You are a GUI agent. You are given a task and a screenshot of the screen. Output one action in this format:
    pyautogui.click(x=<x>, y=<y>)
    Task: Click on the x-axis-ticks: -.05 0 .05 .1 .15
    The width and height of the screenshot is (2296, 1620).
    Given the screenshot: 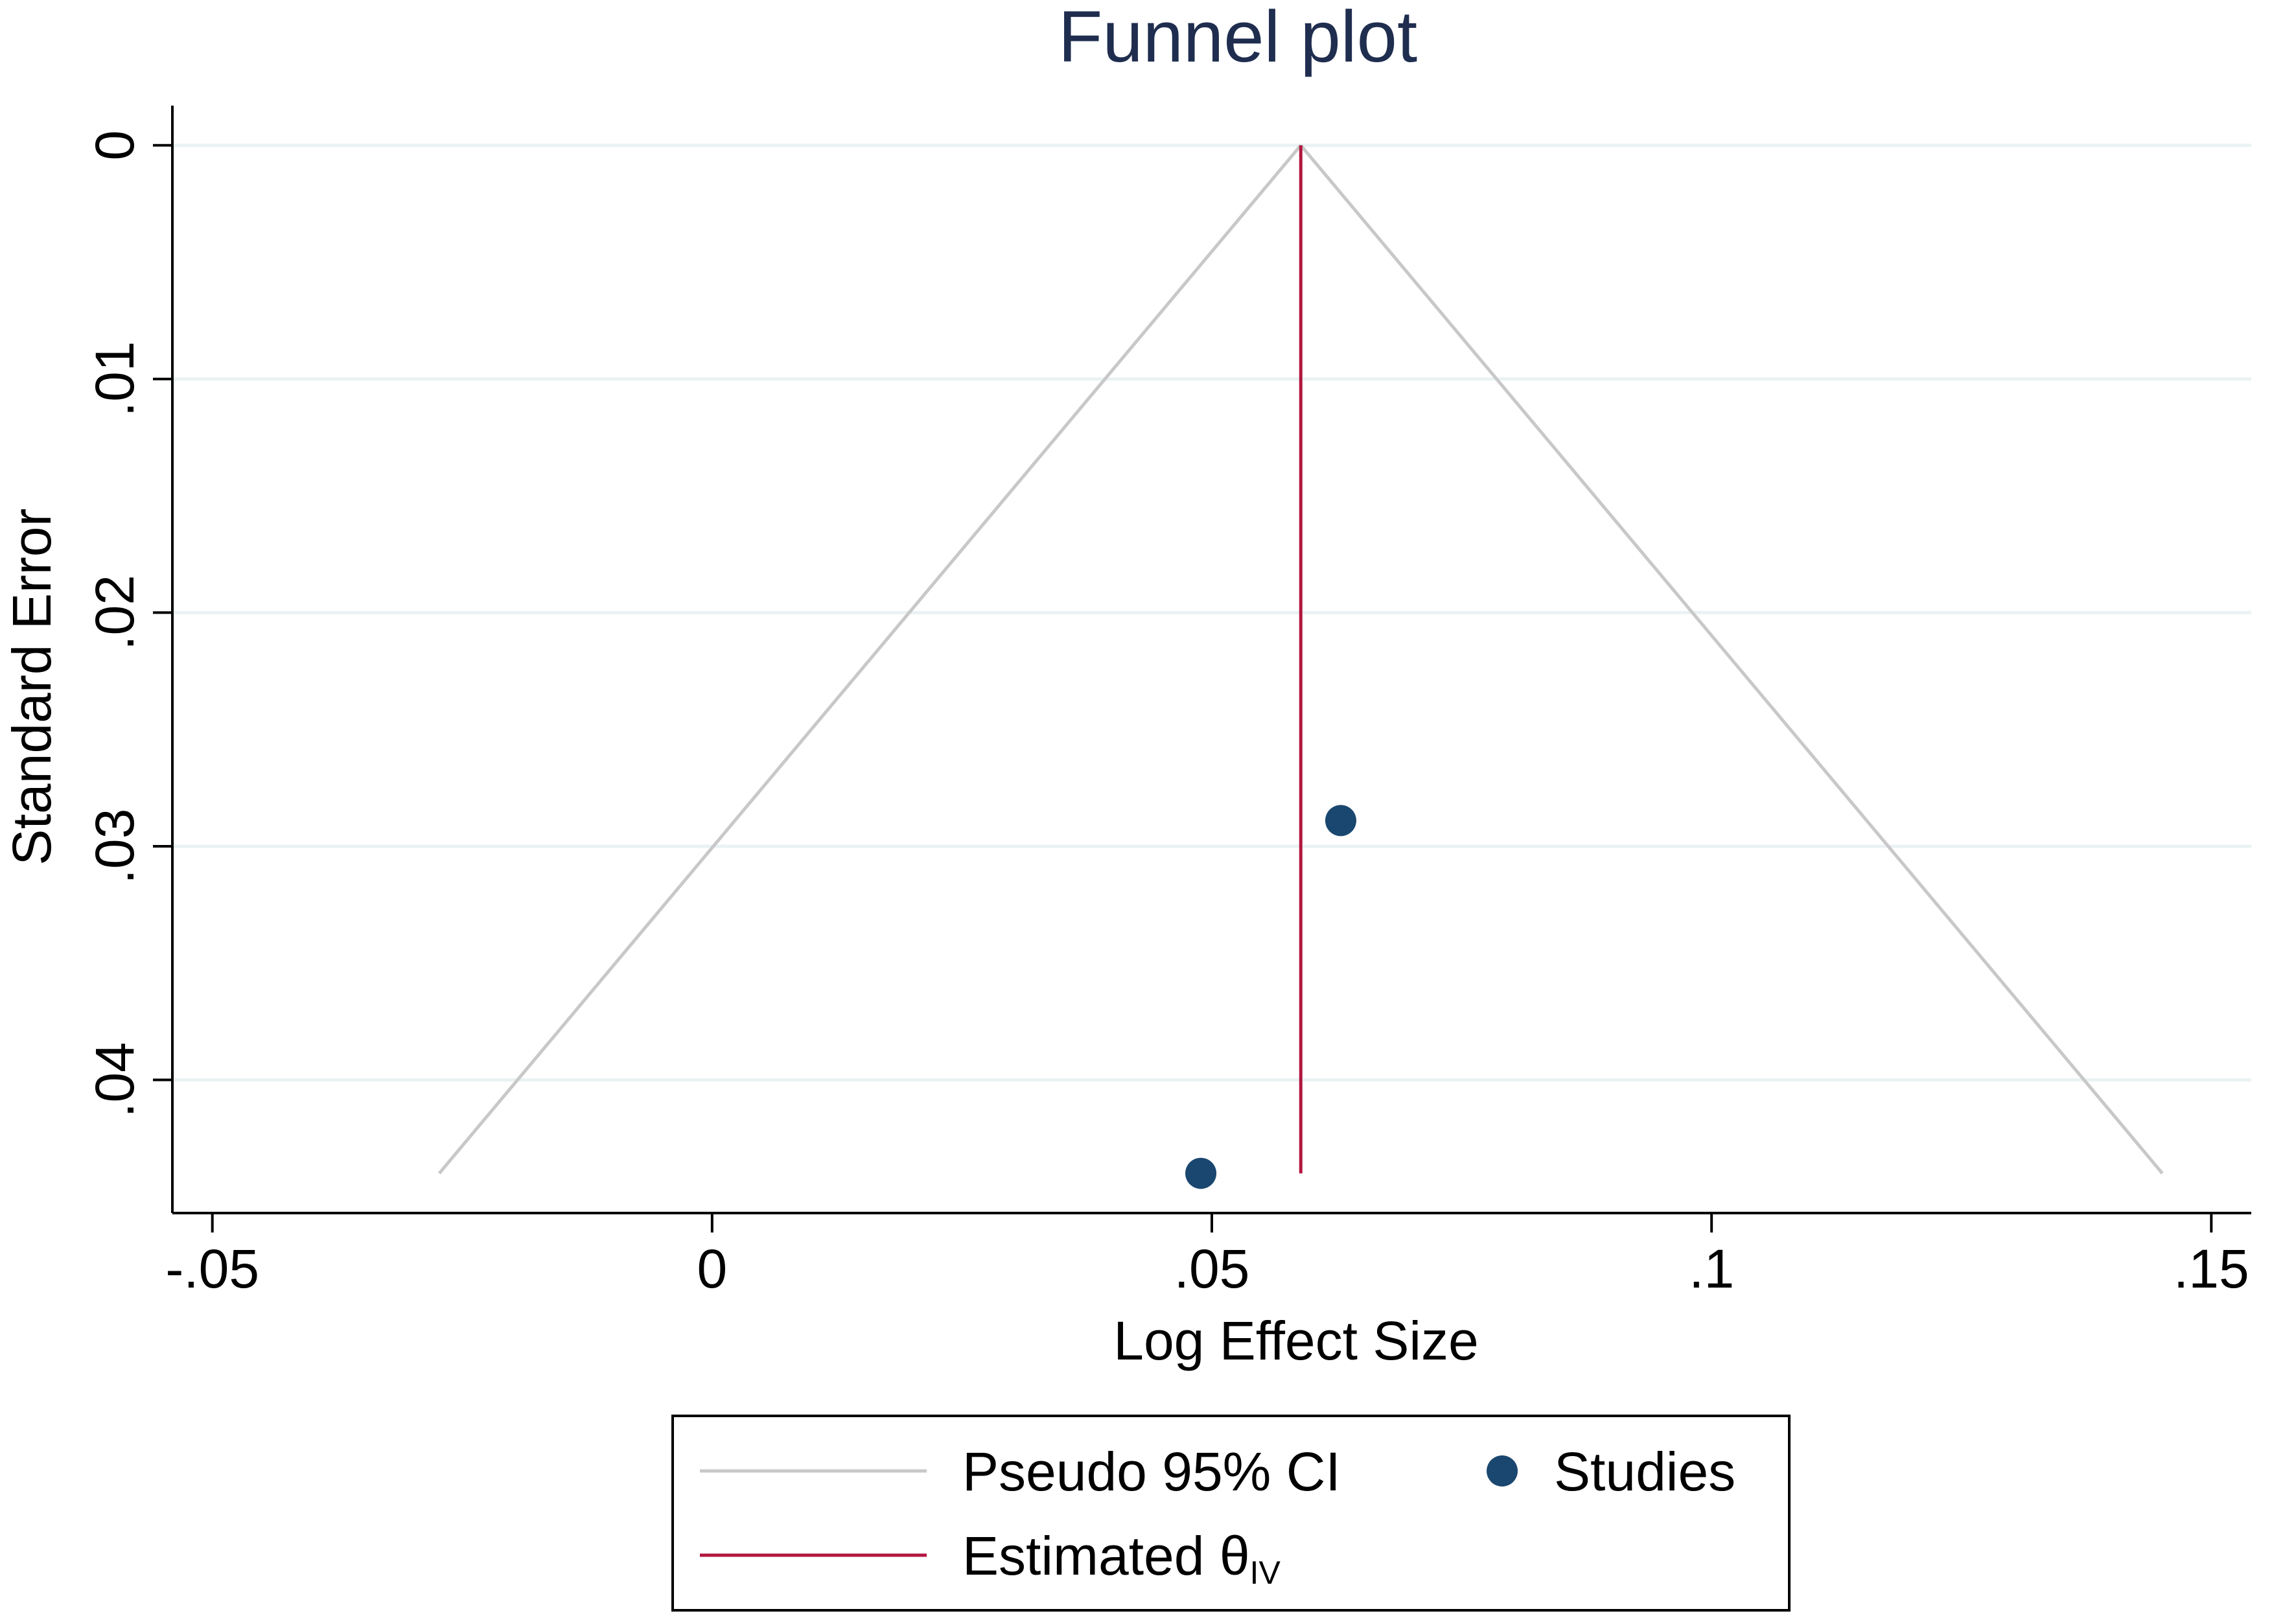 What is the action you would take?
    pyautogui.click(x=1207, y=1256)
    